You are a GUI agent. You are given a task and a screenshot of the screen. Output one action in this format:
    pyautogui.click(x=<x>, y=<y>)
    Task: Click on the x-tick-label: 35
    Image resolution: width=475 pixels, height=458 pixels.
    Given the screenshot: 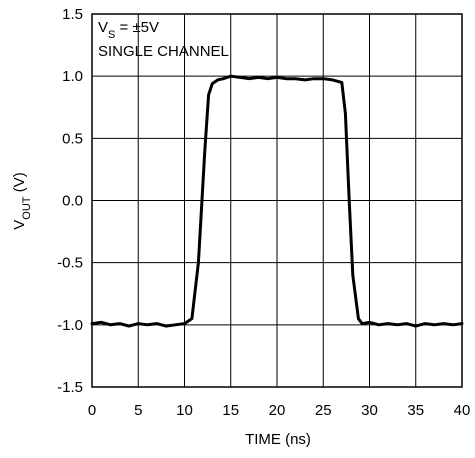 What is the action you would take?
    pyautogui.click(x=415, y=410)
    